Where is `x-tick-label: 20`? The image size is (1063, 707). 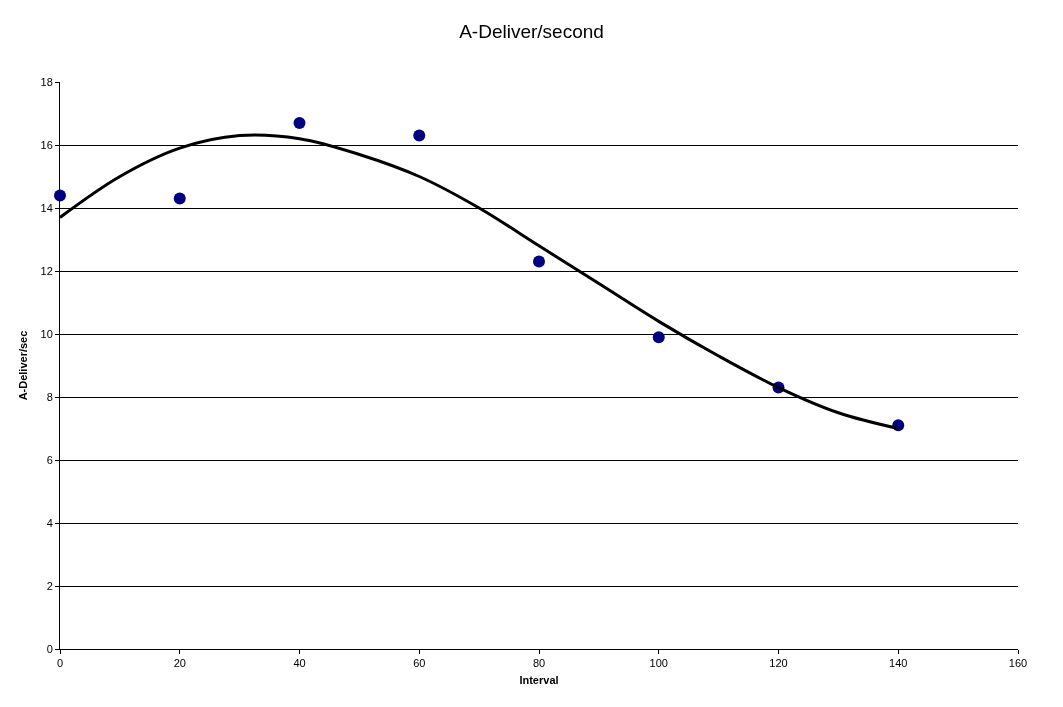
x-tick-label: 20 is located at coordinates (179, 663).